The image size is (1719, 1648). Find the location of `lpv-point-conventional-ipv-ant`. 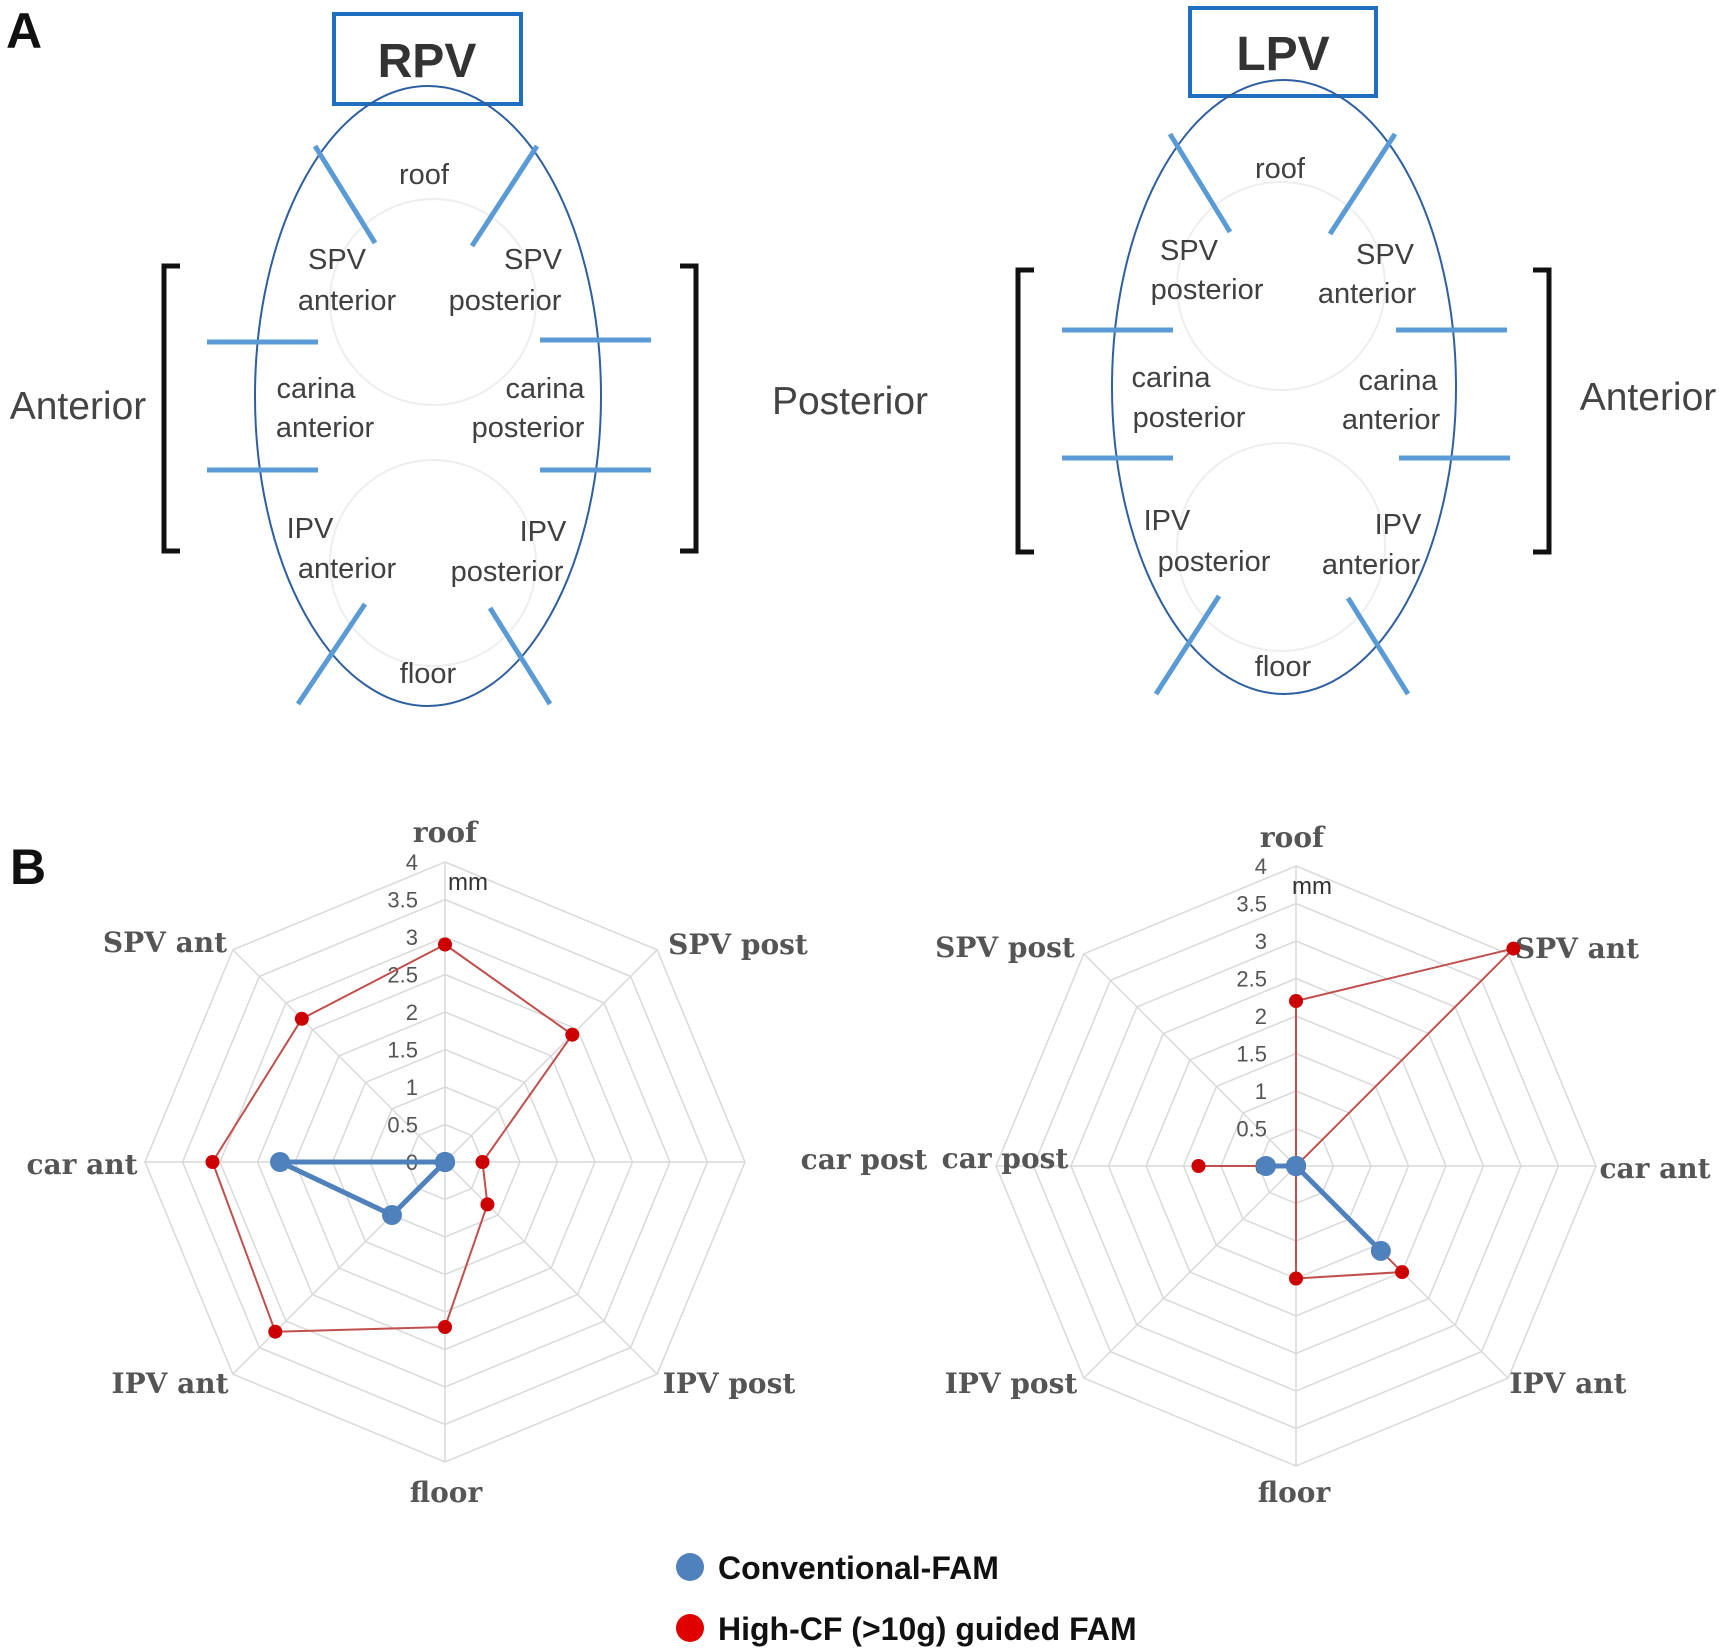

lpv-point-conventional-ipv-ant is located at coordinates (1380, 1250).